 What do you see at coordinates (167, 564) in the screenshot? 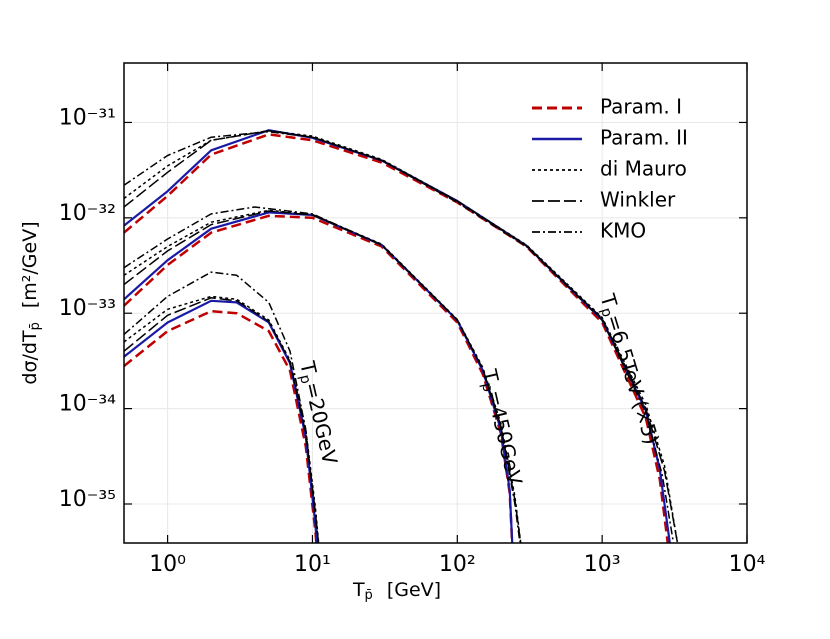
I see `x-tick-label: 10⁰` at bounding box center [167, 564].